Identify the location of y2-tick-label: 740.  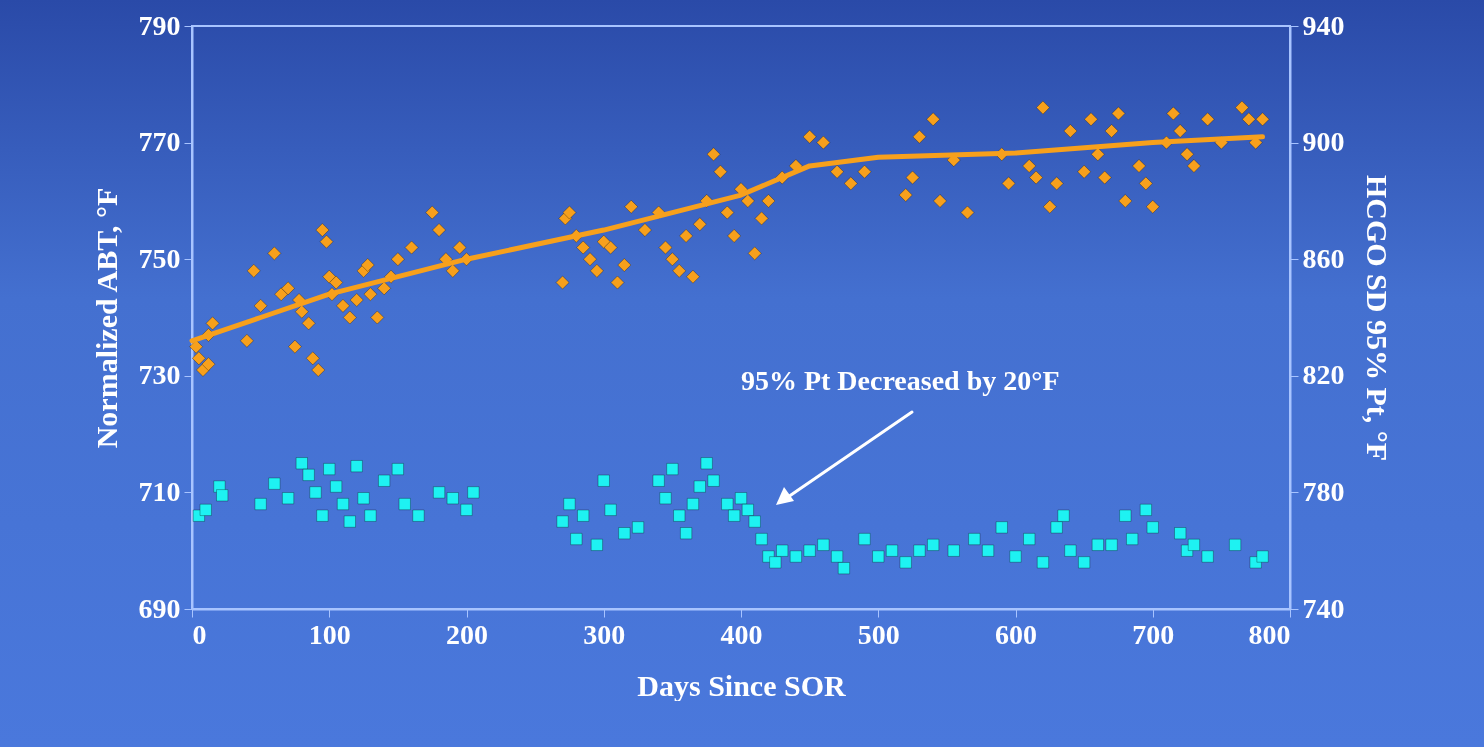
(1323, 608).